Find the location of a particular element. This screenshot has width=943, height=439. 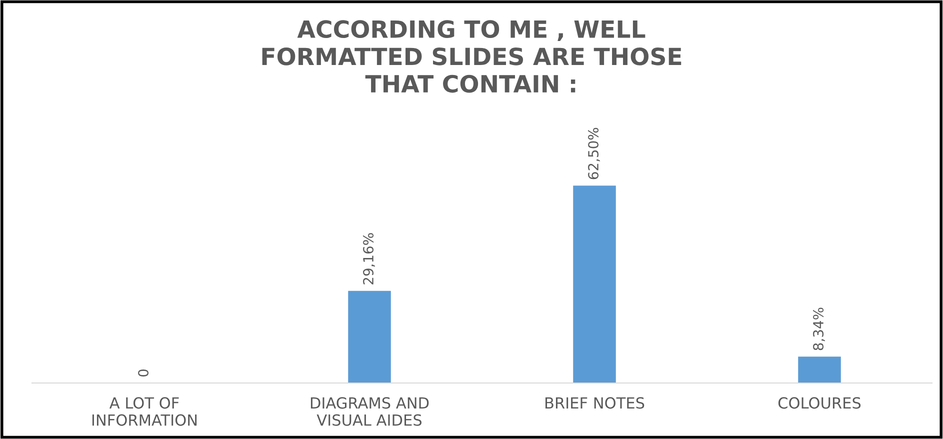

data-label: 0 is located at coordinates (143, 373).